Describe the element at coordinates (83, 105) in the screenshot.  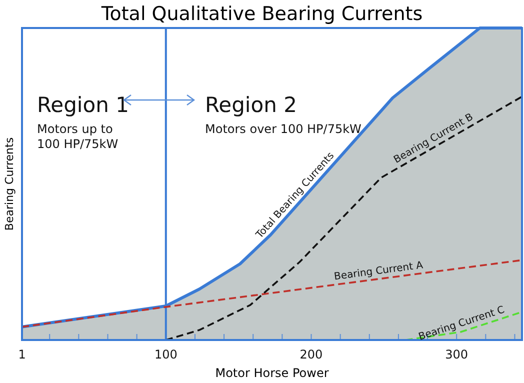
I see `annotation: Region 1` at that location.